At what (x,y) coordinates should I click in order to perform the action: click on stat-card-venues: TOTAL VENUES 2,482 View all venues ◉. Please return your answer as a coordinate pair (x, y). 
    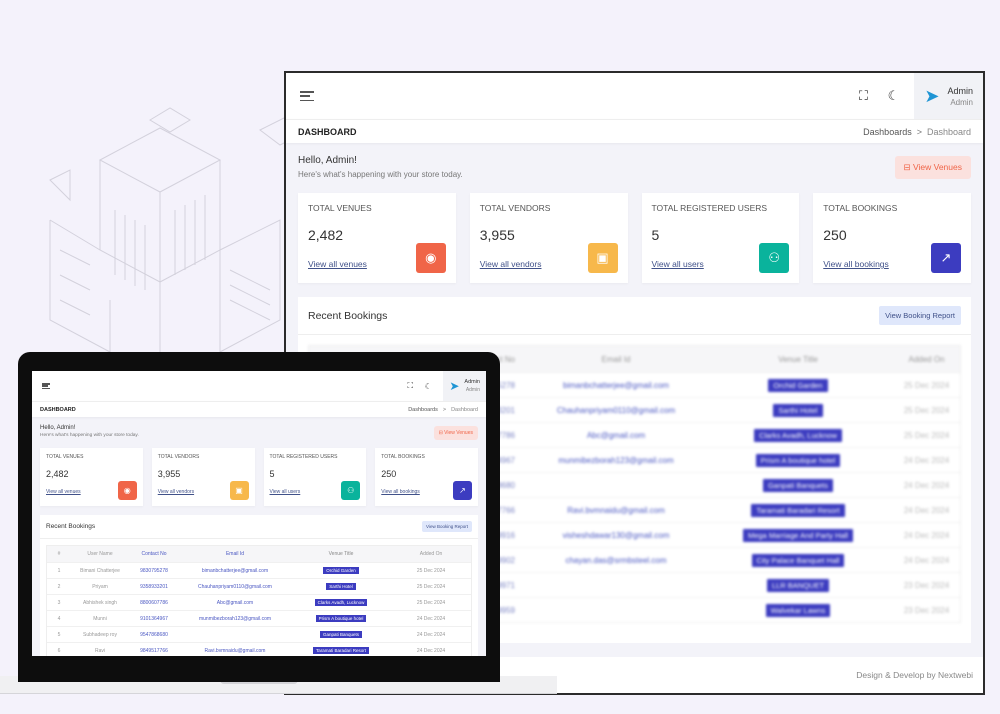
    Looking at the image, I should click on (377, 238).